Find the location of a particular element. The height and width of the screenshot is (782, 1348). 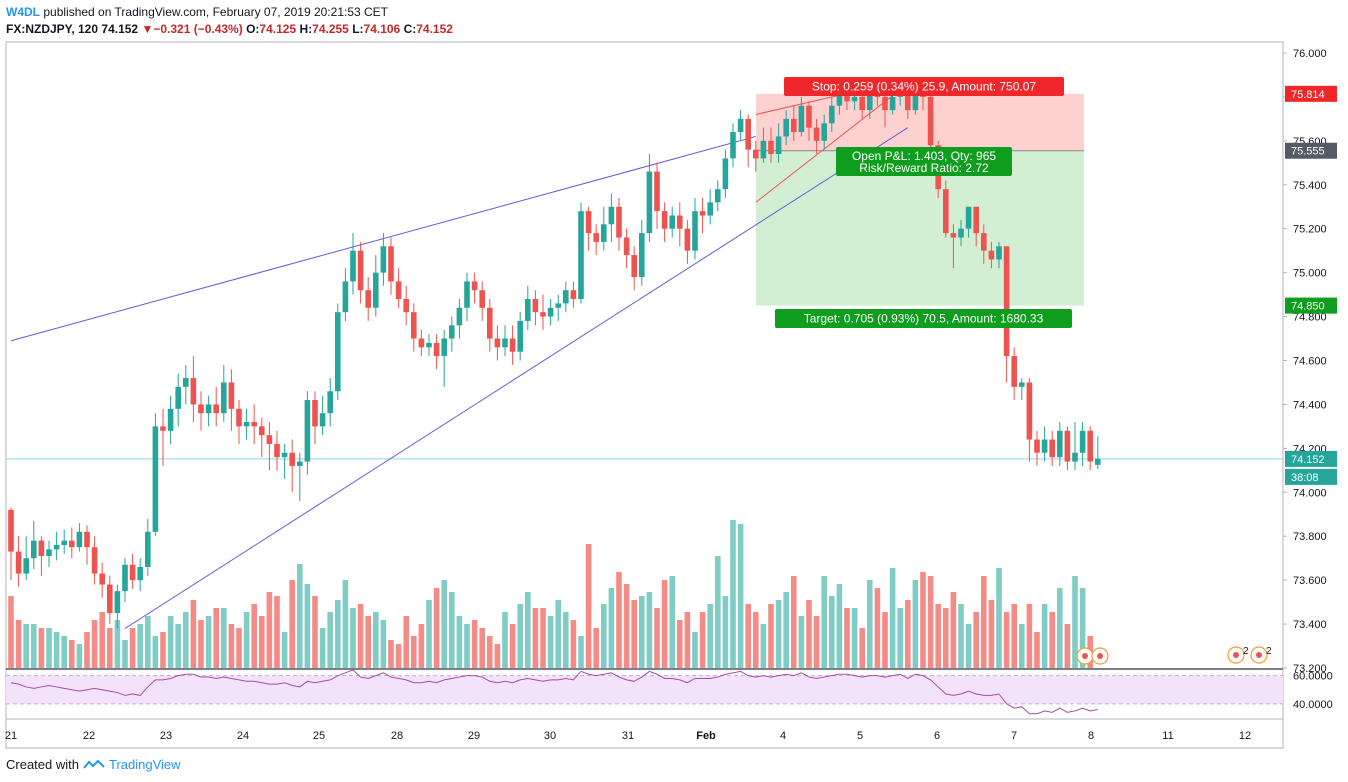

time-tick-label: 29 is located at coordinates (474, 736).